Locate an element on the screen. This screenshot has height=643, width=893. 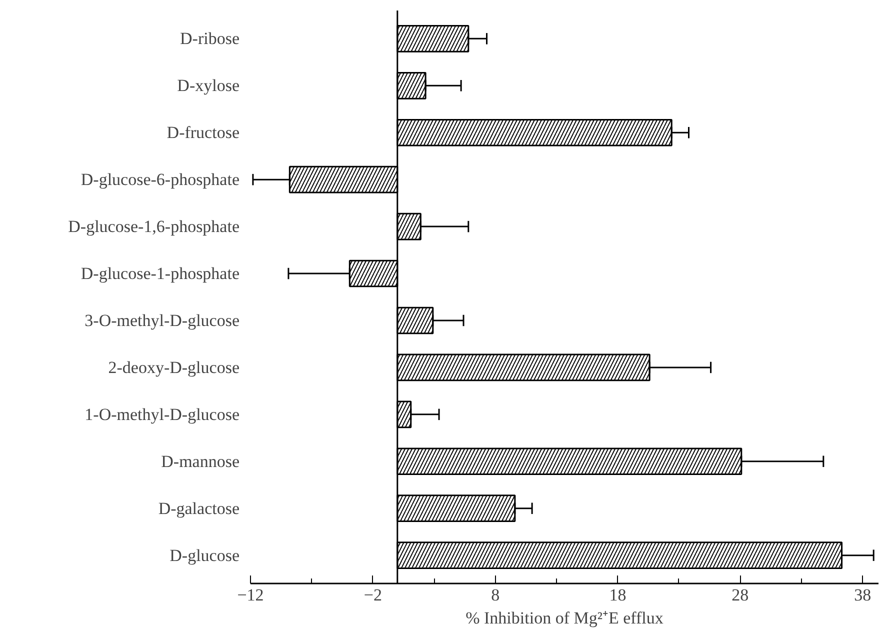
y-tick-label: 3-O-methyl-D-glucose is located at coordinates (162, 320).